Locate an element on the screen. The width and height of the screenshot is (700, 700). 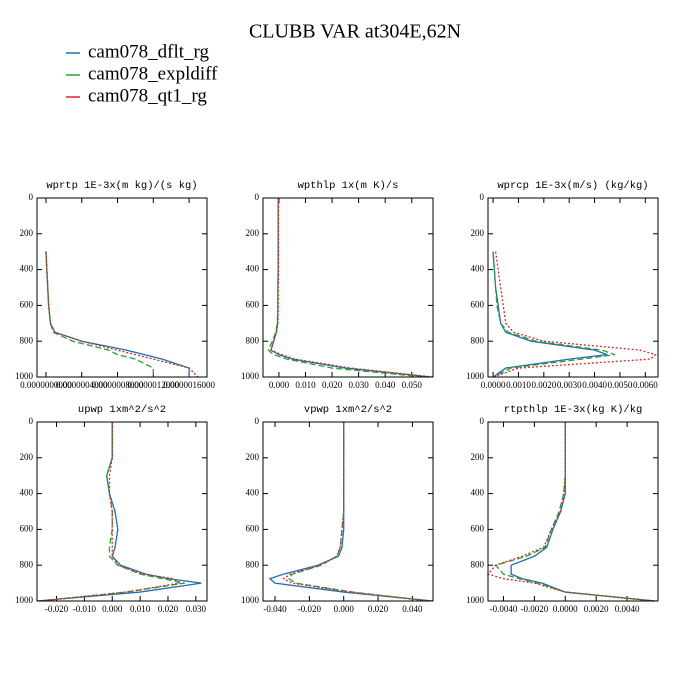
panel-title: wprtp 1E-3x(m kg)/(s kg) is located at coordinates (121, 186).